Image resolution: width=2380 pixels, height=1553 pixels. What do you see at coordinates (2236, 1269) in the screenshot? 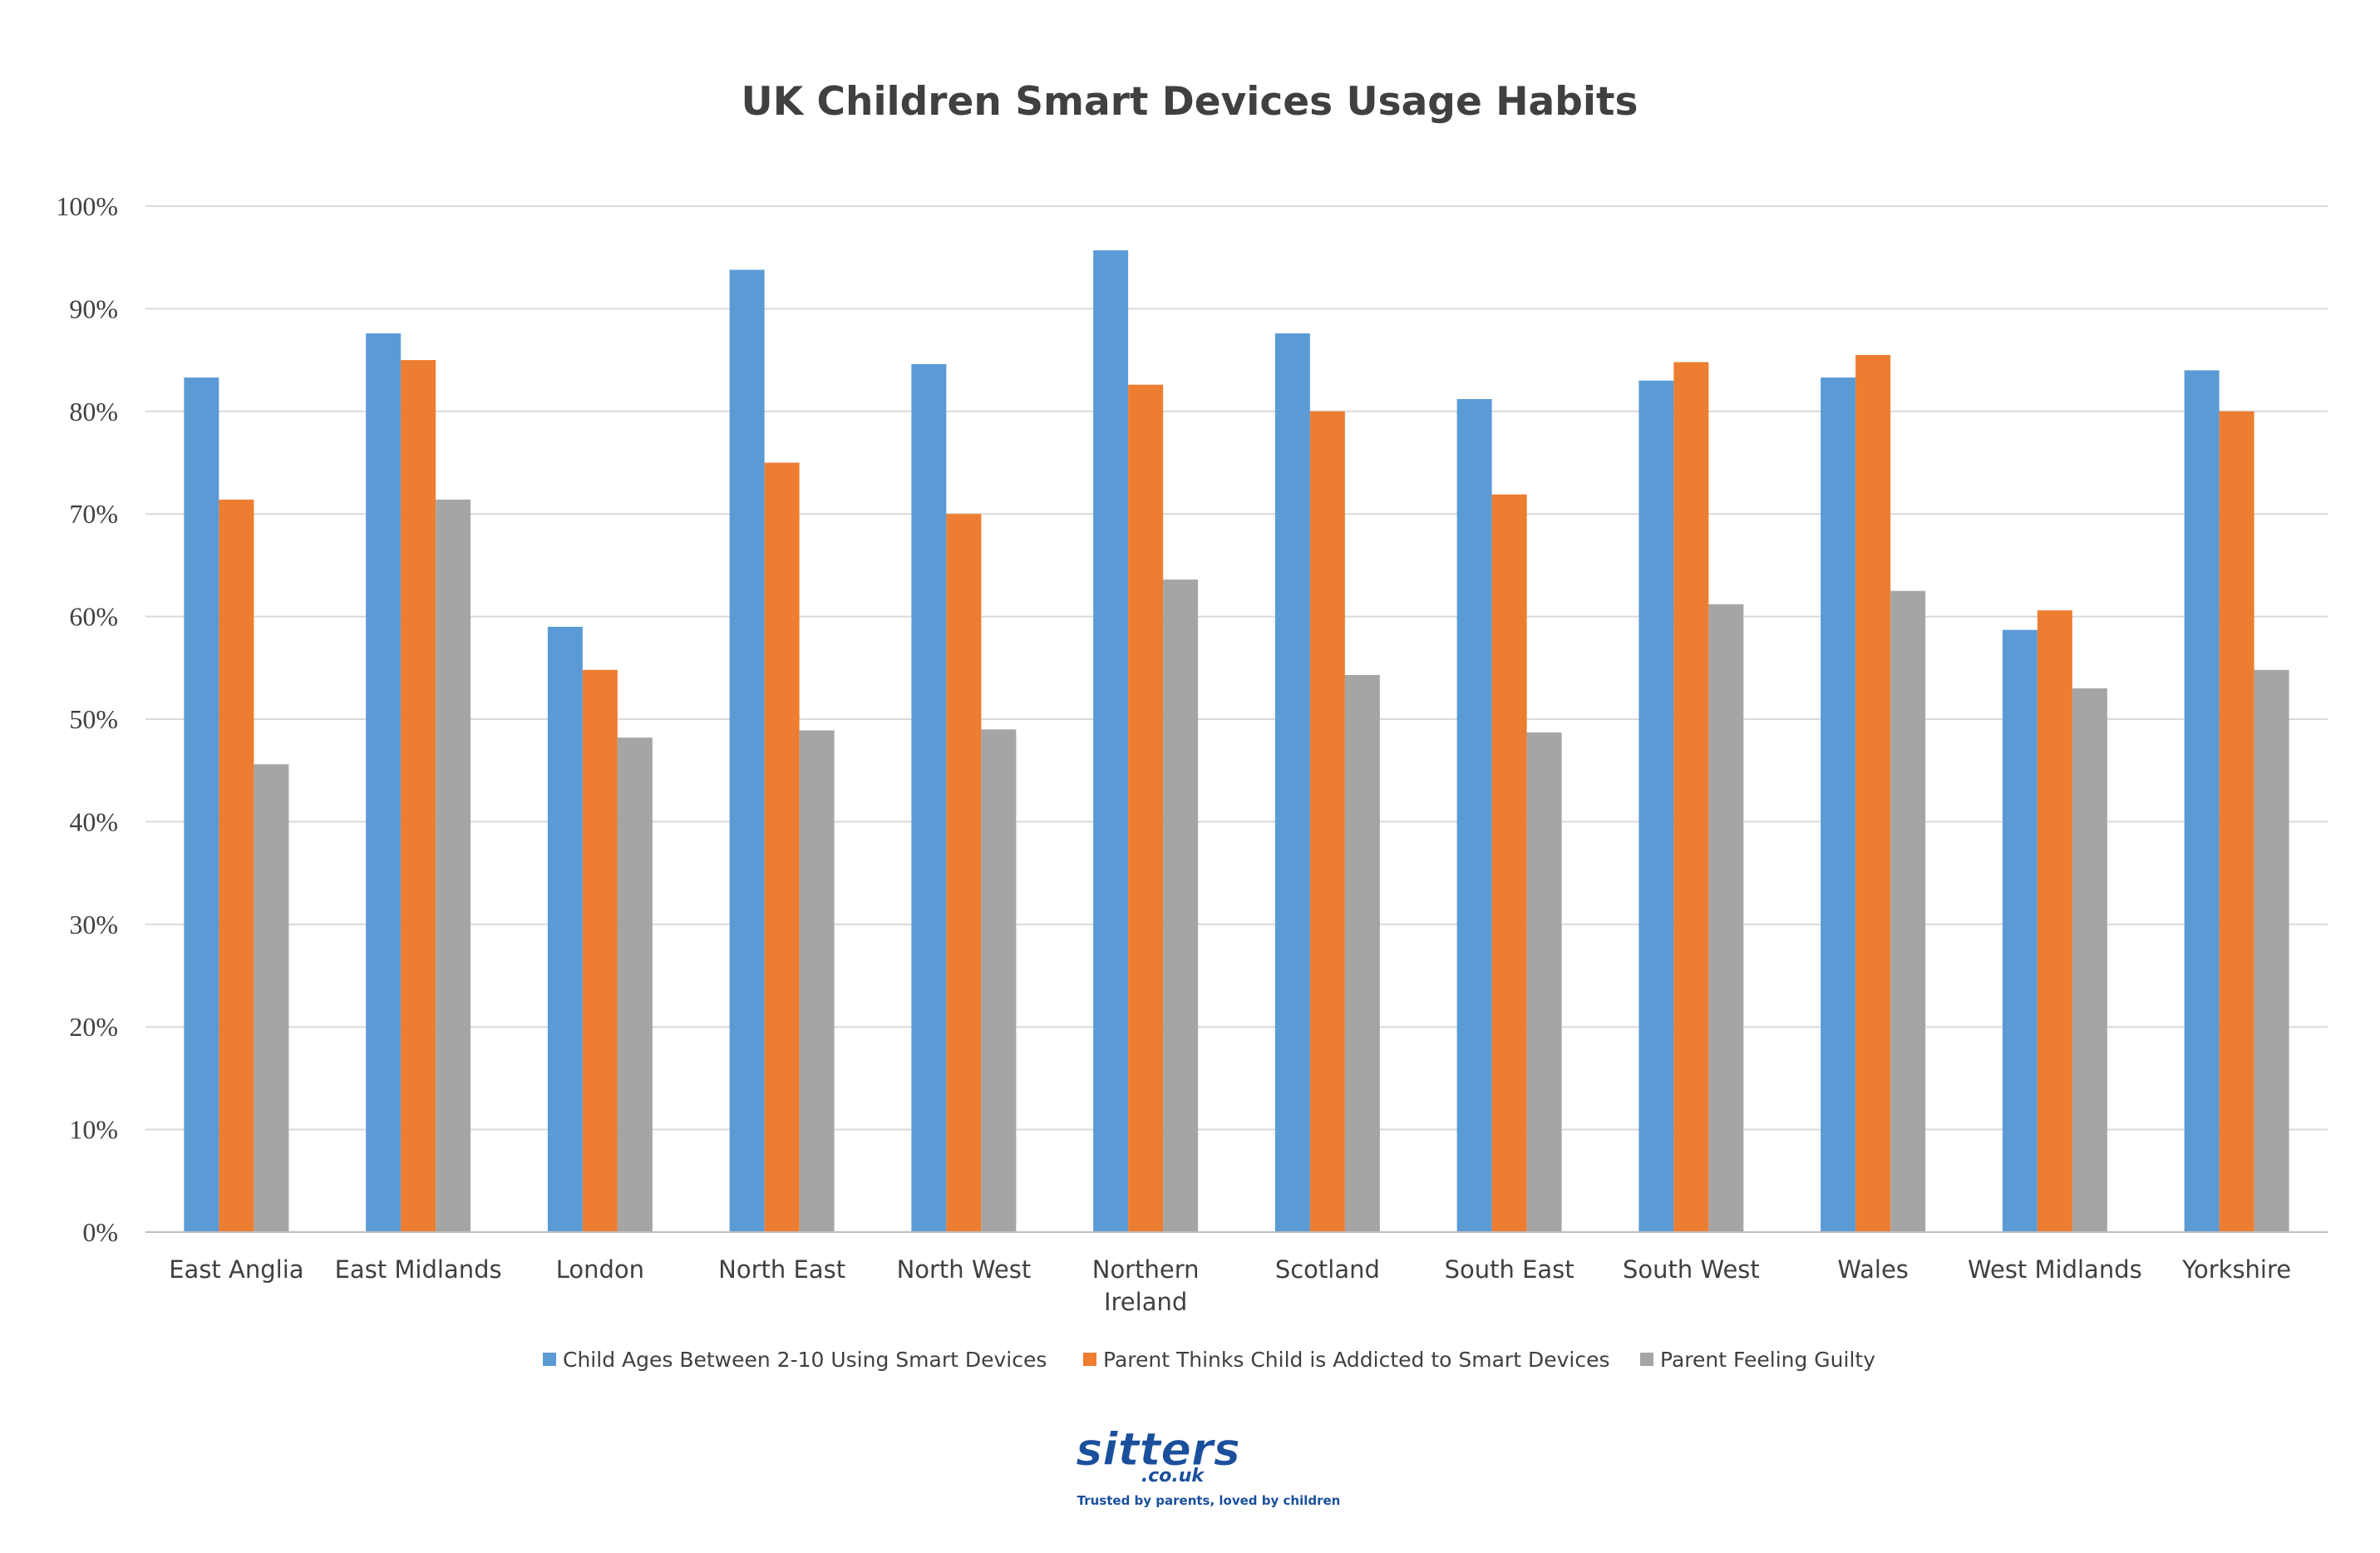
I see `x-tick-label: Yorkshire` at bounding box center [2236, 1269].